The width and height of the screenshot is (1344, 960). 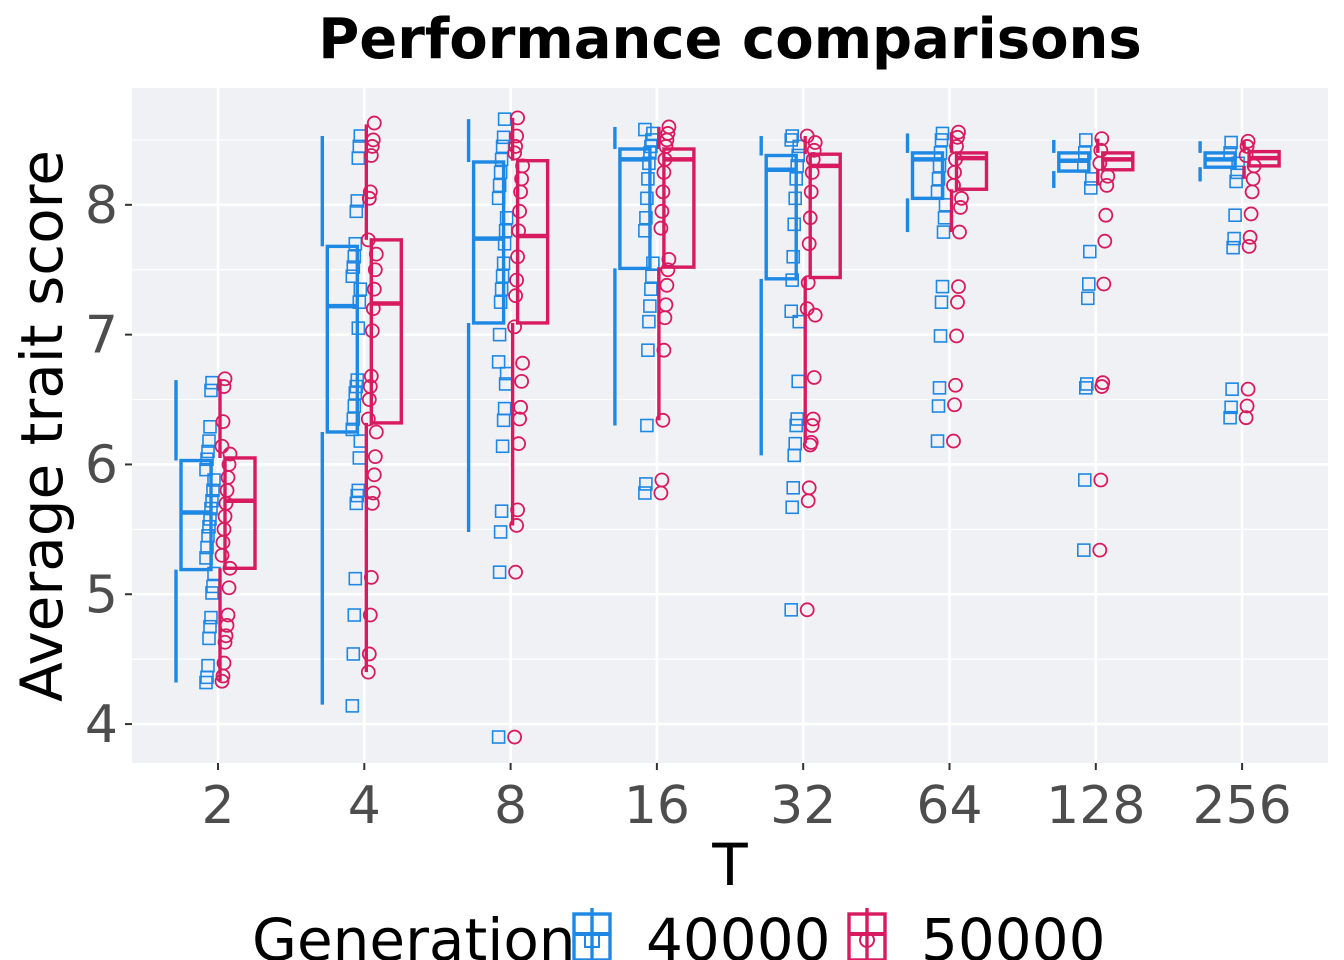 What do you see at coordinates (1071, 163) in the screenshot?
I see `box-40000-T128` at bounding box center [1071, 163].